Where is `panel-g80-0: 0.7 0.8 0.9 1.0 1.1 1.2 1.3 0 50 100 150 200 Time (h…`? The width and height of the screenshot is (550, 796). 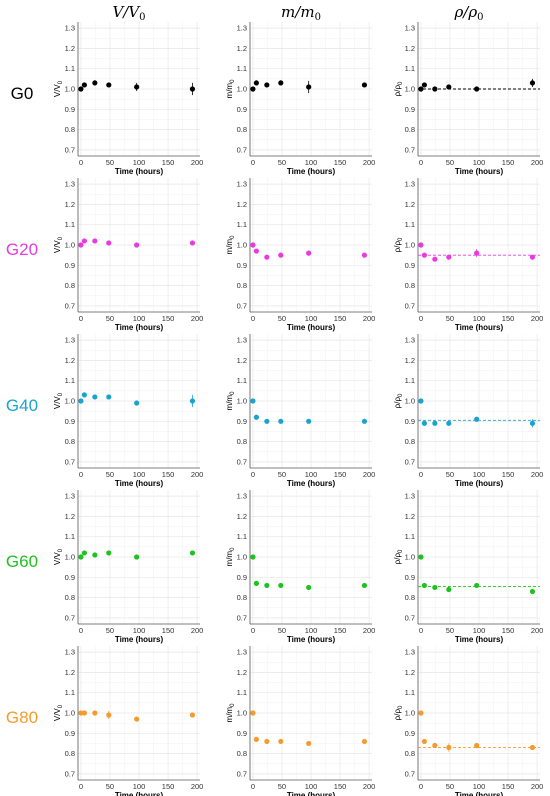
panel-g80-0: 0.7 0.8 0.9 1.0 1.1 1.2 1.3 0 50 100 150 200 Time (h… is located at coordinates (128, 721).